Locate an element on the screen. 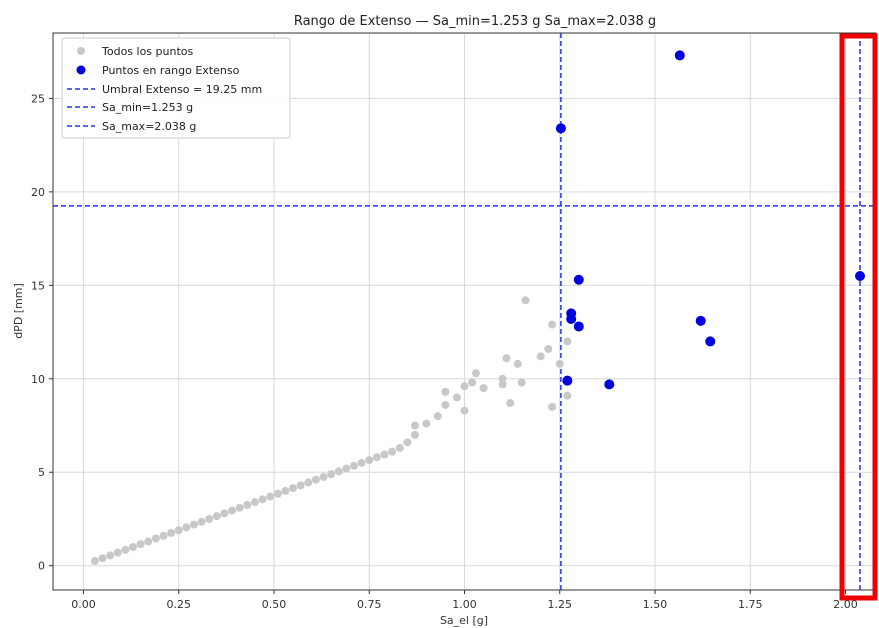 The height and width of the screenshot is (628, 879). x-tick-label: 1.50 is located at coordinates (655, 604).